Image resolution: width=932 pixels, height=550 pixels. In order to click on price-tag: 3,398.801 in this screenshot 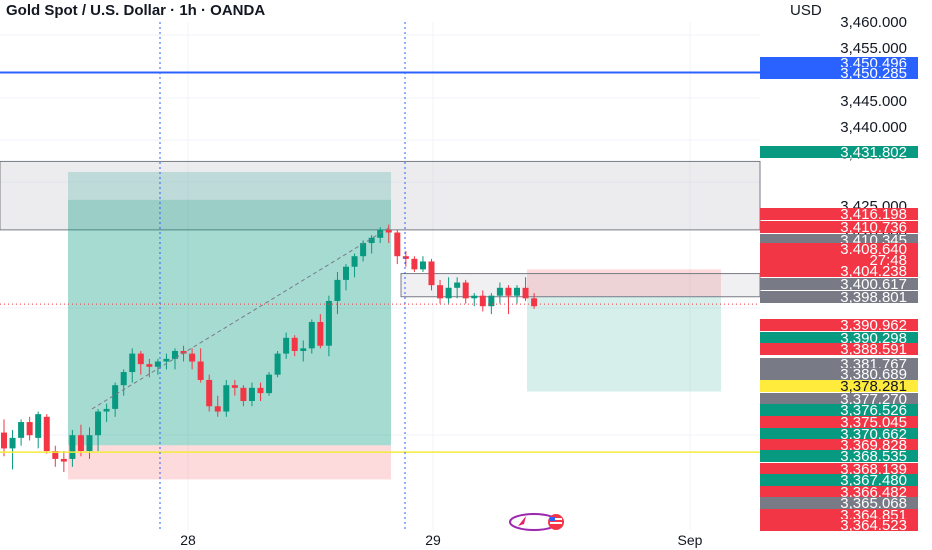, I will do `click(839, 297)`.